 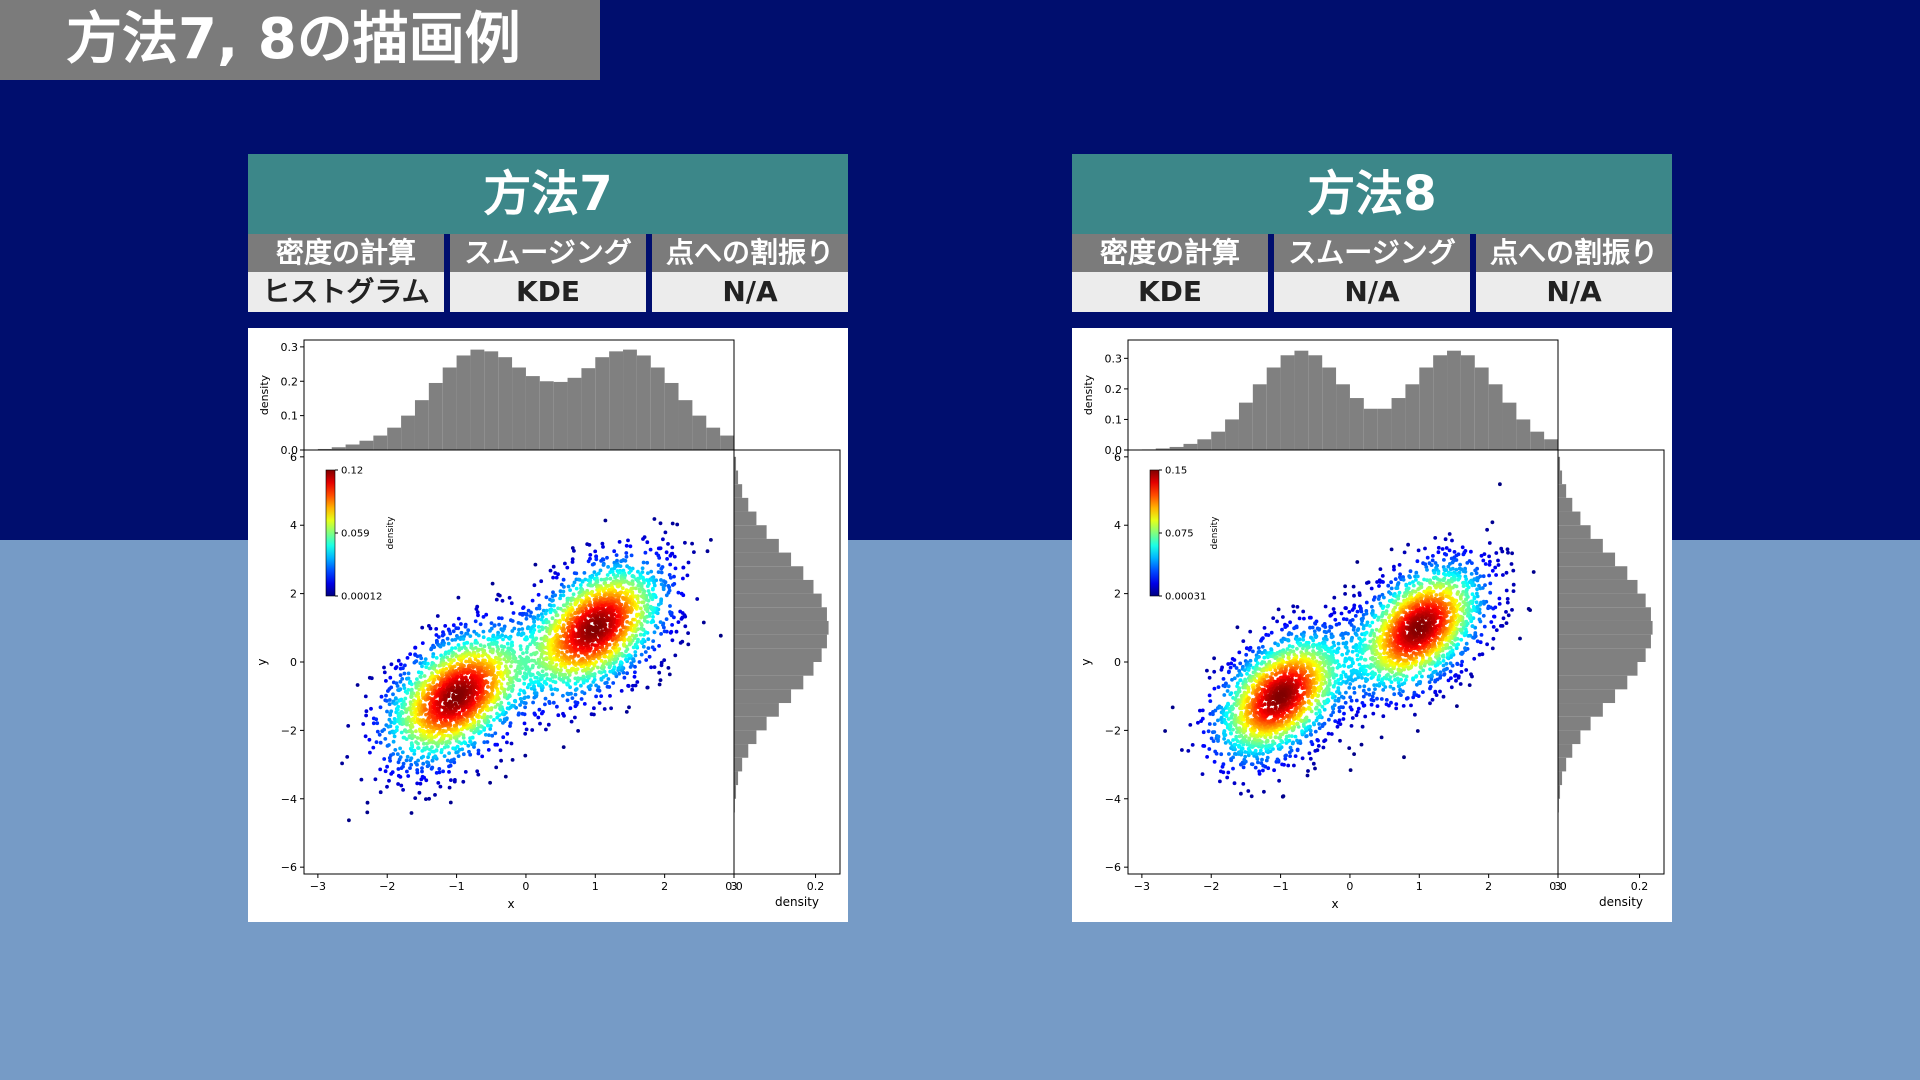 What do you see at coordinates (290, 416) in the screenshot?
I see `y-tick-label: 0.1` at bounding box center [290, 416].